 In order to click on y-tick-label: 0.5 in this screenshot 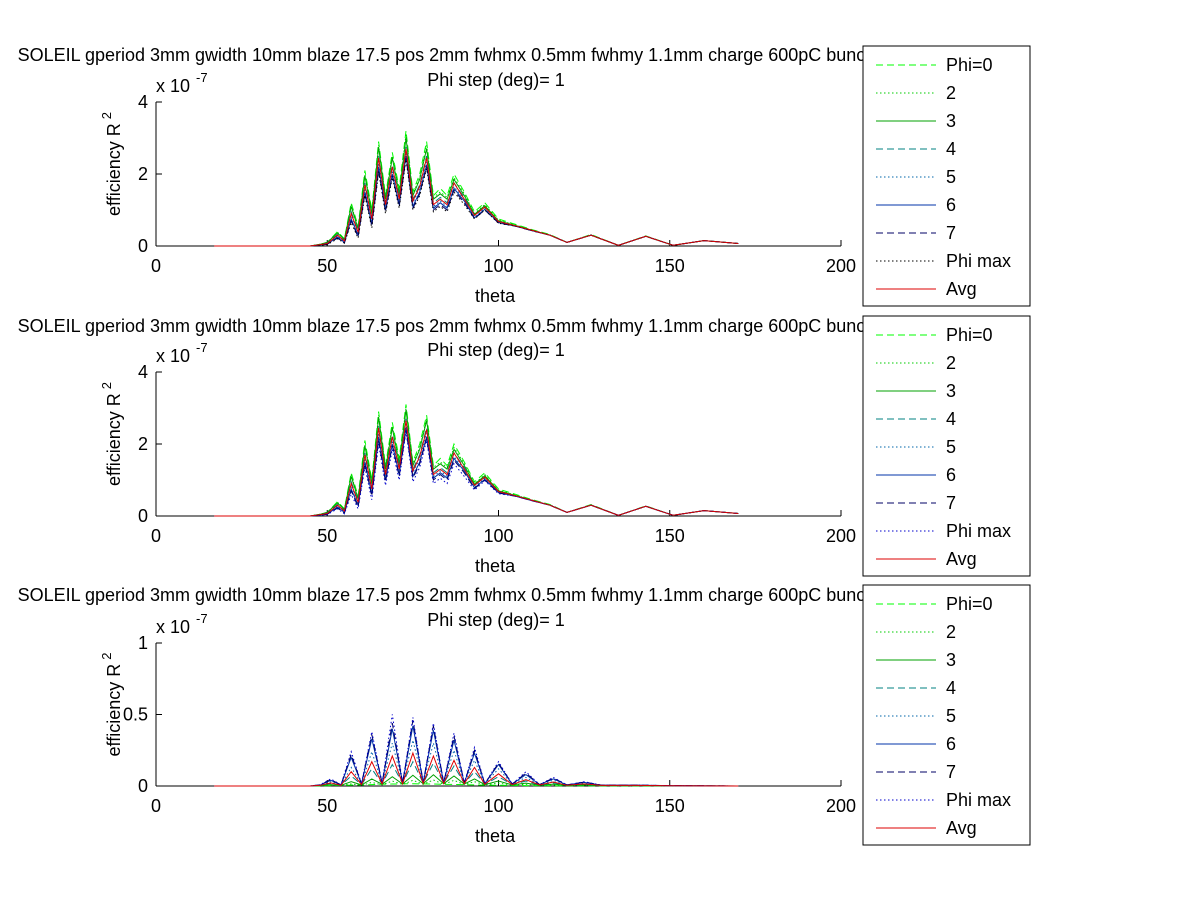, I will do `click(135, 715)`.